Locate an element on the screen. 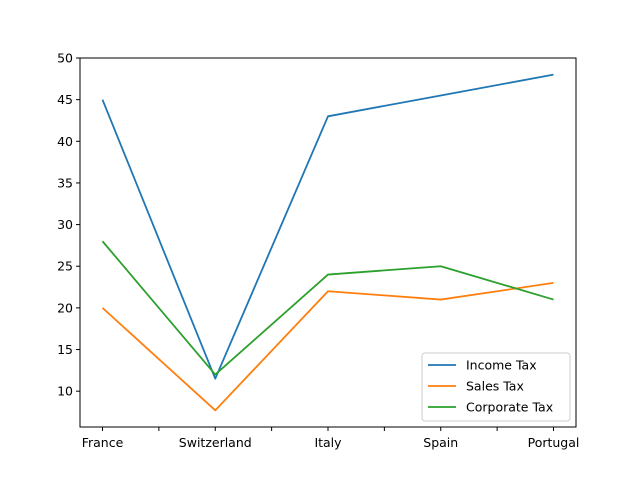 The image size is (640, 480). legend-box is located at coordinates (496, 387).